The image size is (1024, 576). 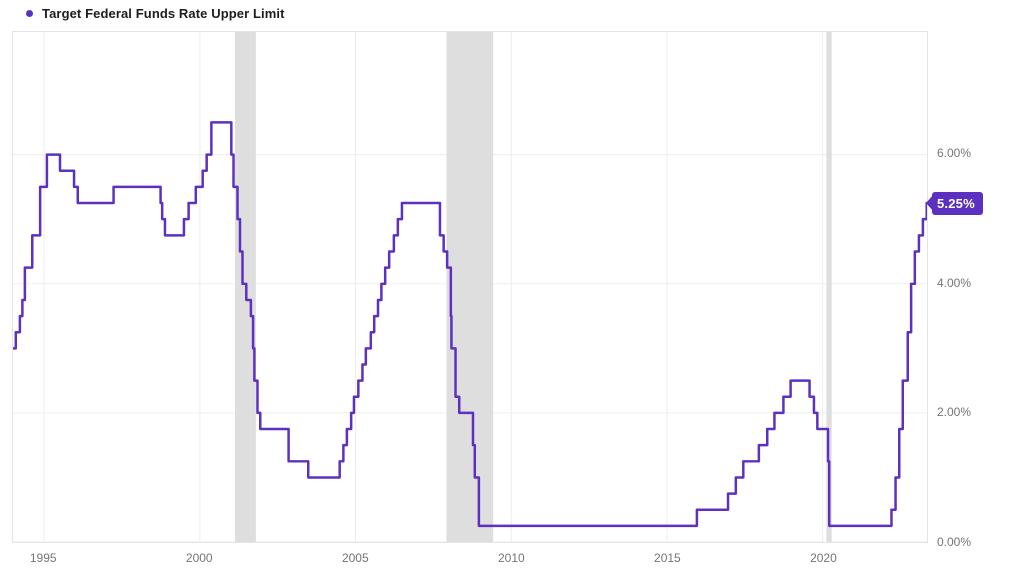 What do you see at coordinates (954, 542) in the screenshot?
I see `y-tick-label: 0.00%` at bounding box center [954, 542].